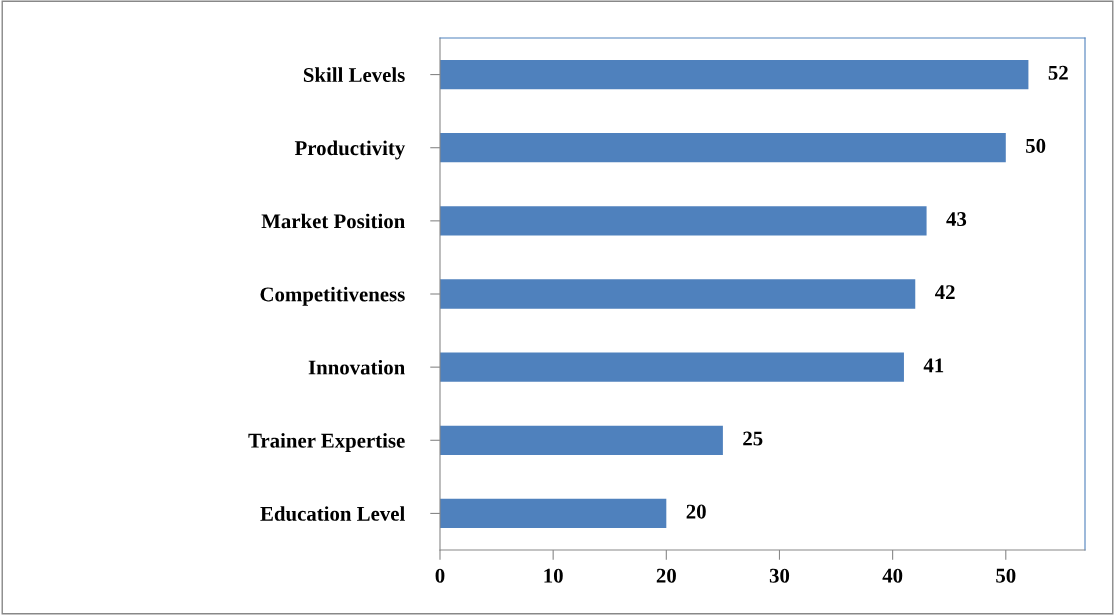 This screenshot has width=1115, height=615. I want to click on y-tick-label: Productivity, so click(350, 150).